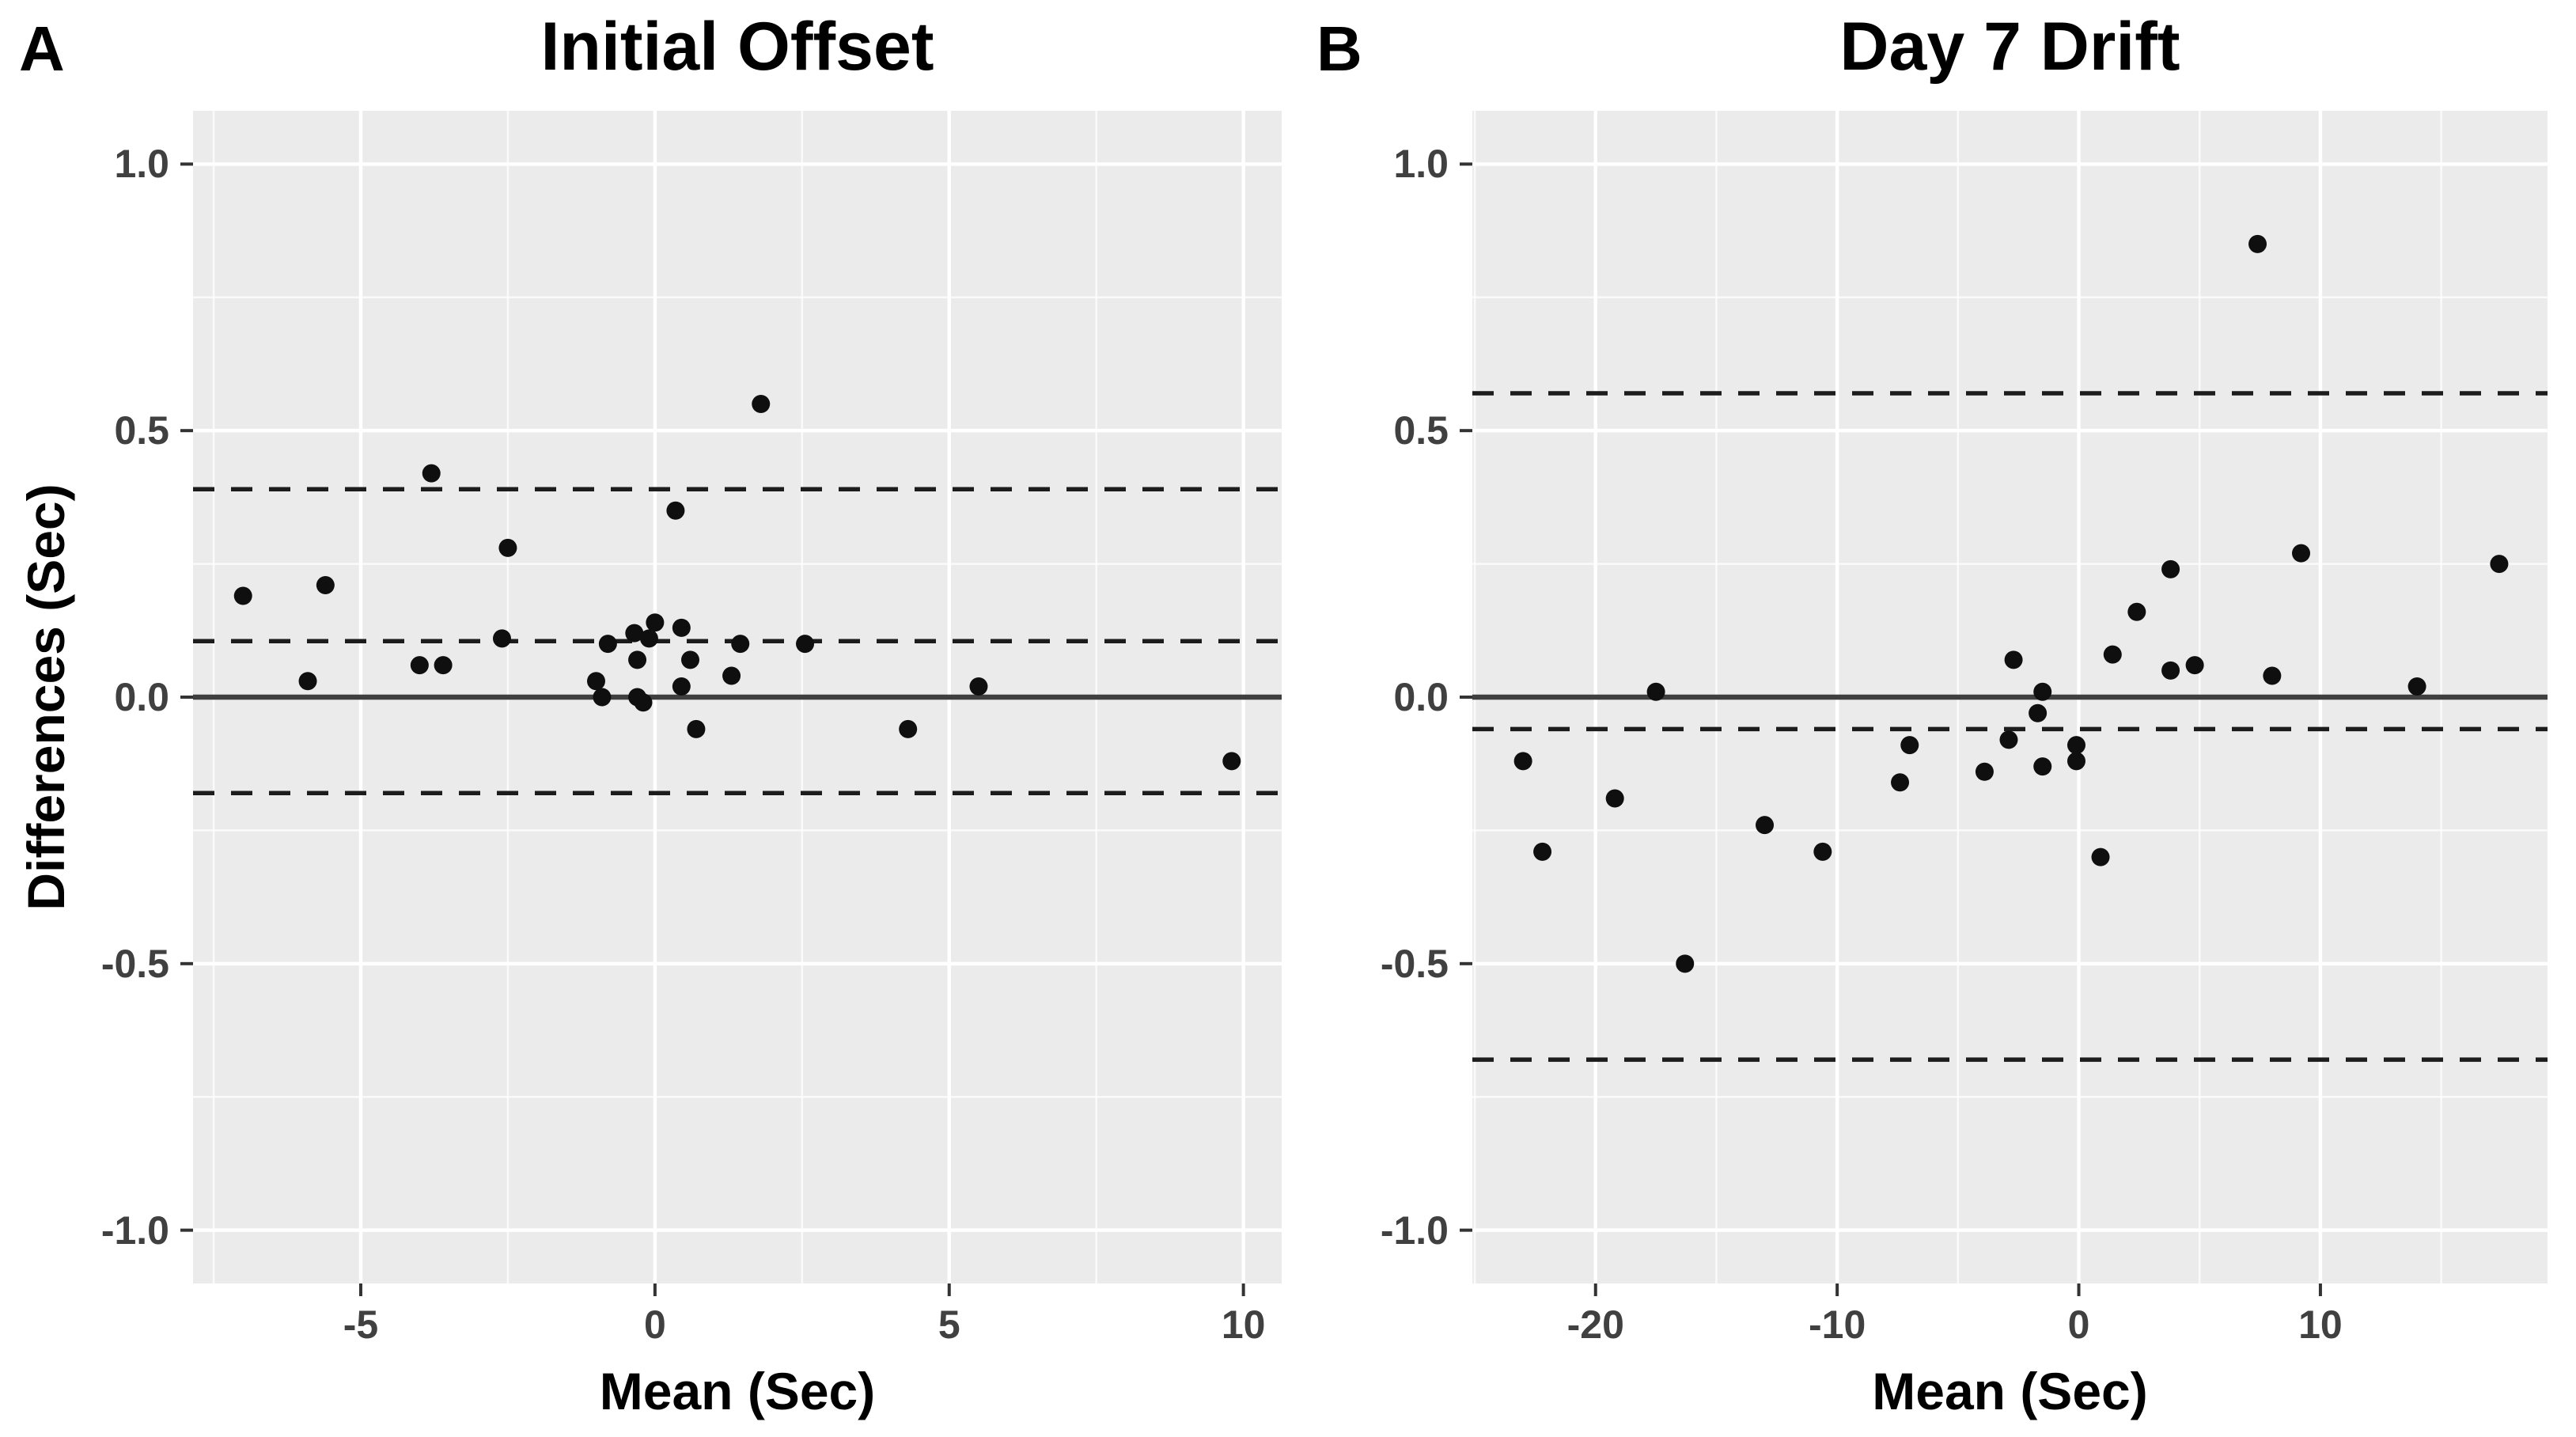 Image resolution: width=2576 pixels, height=1437 pixels. Describe the element at coordinates (361, 1324) in the screenshot. I see `x-tick-label: -5` at that location.